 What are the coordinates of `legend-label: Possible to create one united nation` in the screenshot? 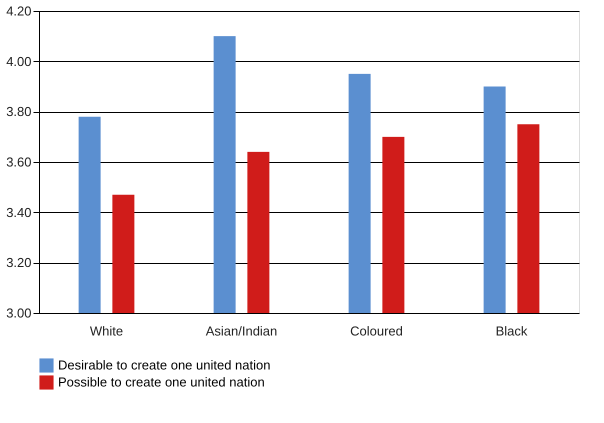 It's located at (161, 382).